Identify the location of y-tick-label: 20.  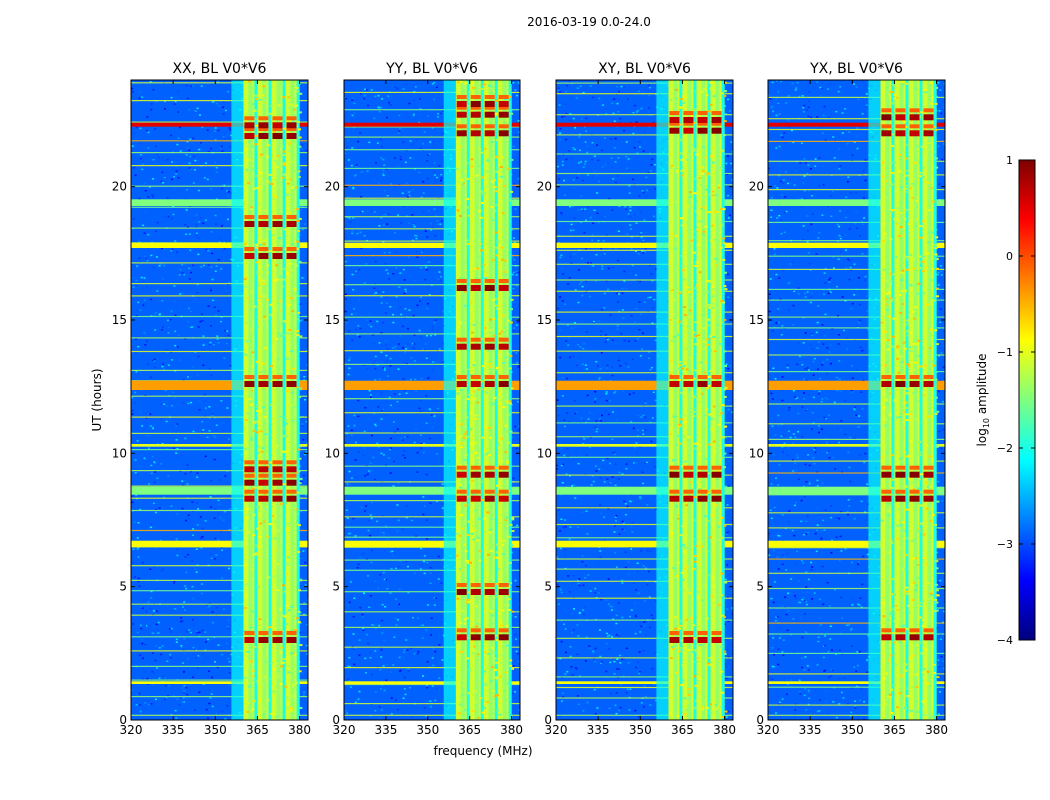
(332, 187).